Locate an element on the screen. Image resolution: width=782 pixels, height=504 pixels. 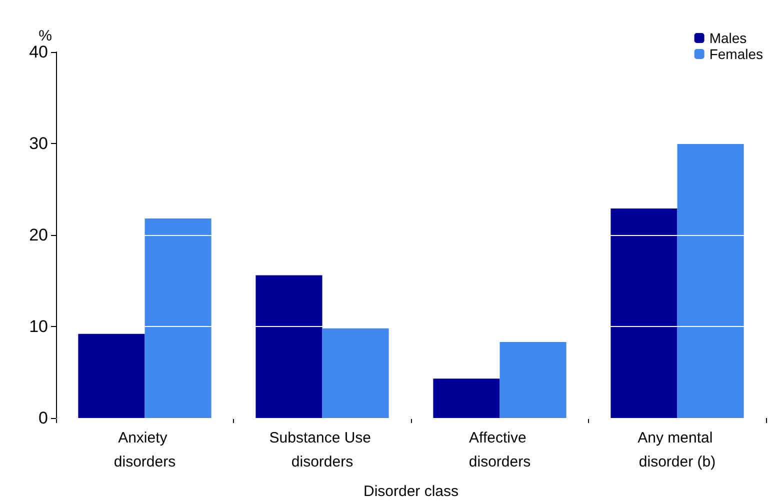
x-tick-label: Substance Use disorders is located at coordinates (322, 450).